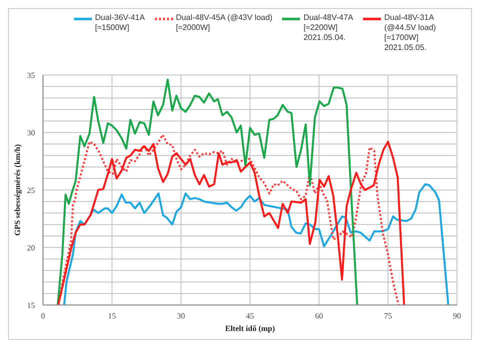 This screenshot has height=348, width=480. I want to click on x-tick-label: 75, so click(388, 316).